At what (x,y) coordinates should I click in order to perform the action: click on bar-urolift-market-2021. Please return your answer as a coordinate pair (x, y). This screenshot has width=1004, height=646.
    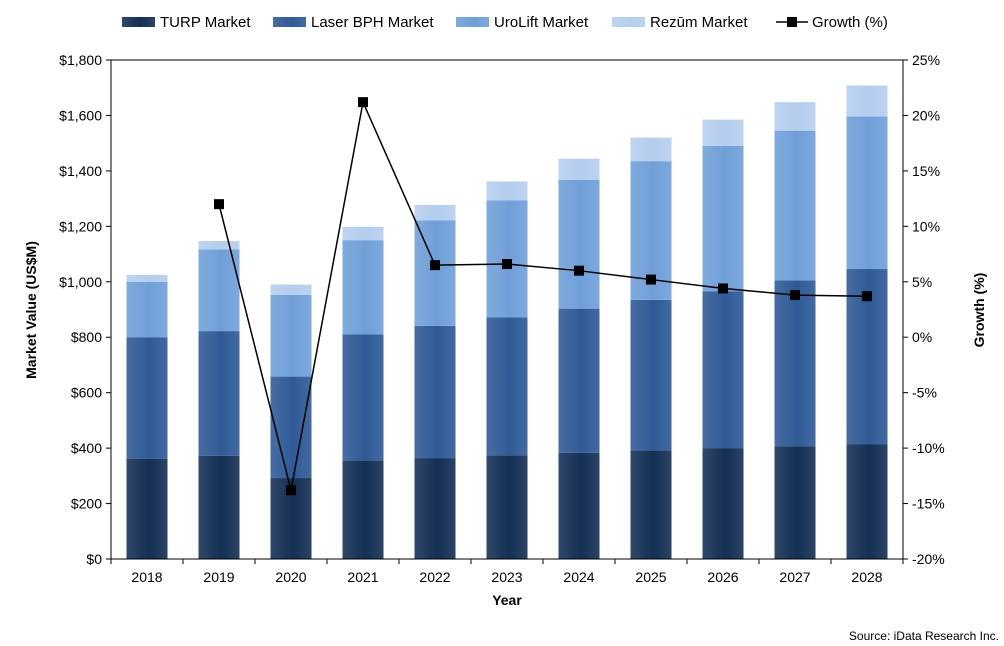
    Looking at the image, I should click on (363, 287).